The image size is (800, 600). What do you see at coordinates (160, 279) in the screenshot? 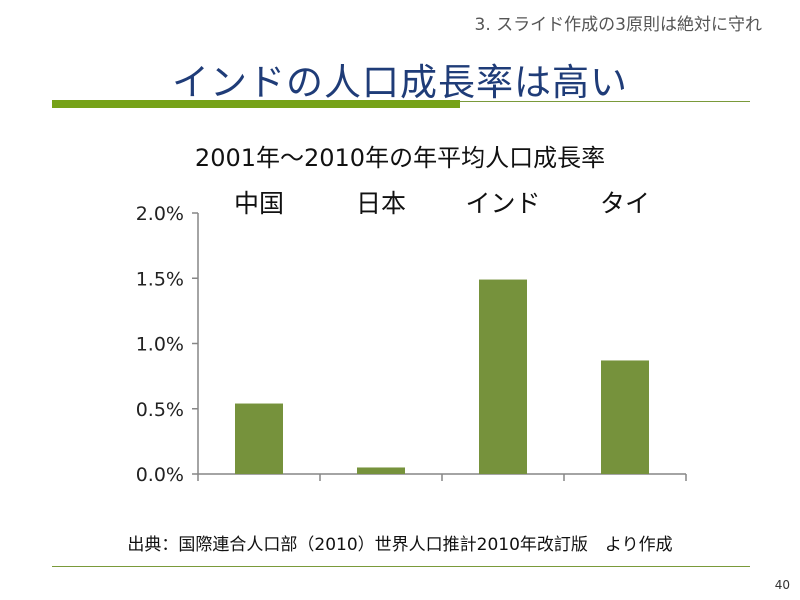
I see `y-tick-label: 1.5%` at bounding box center [160, 279].